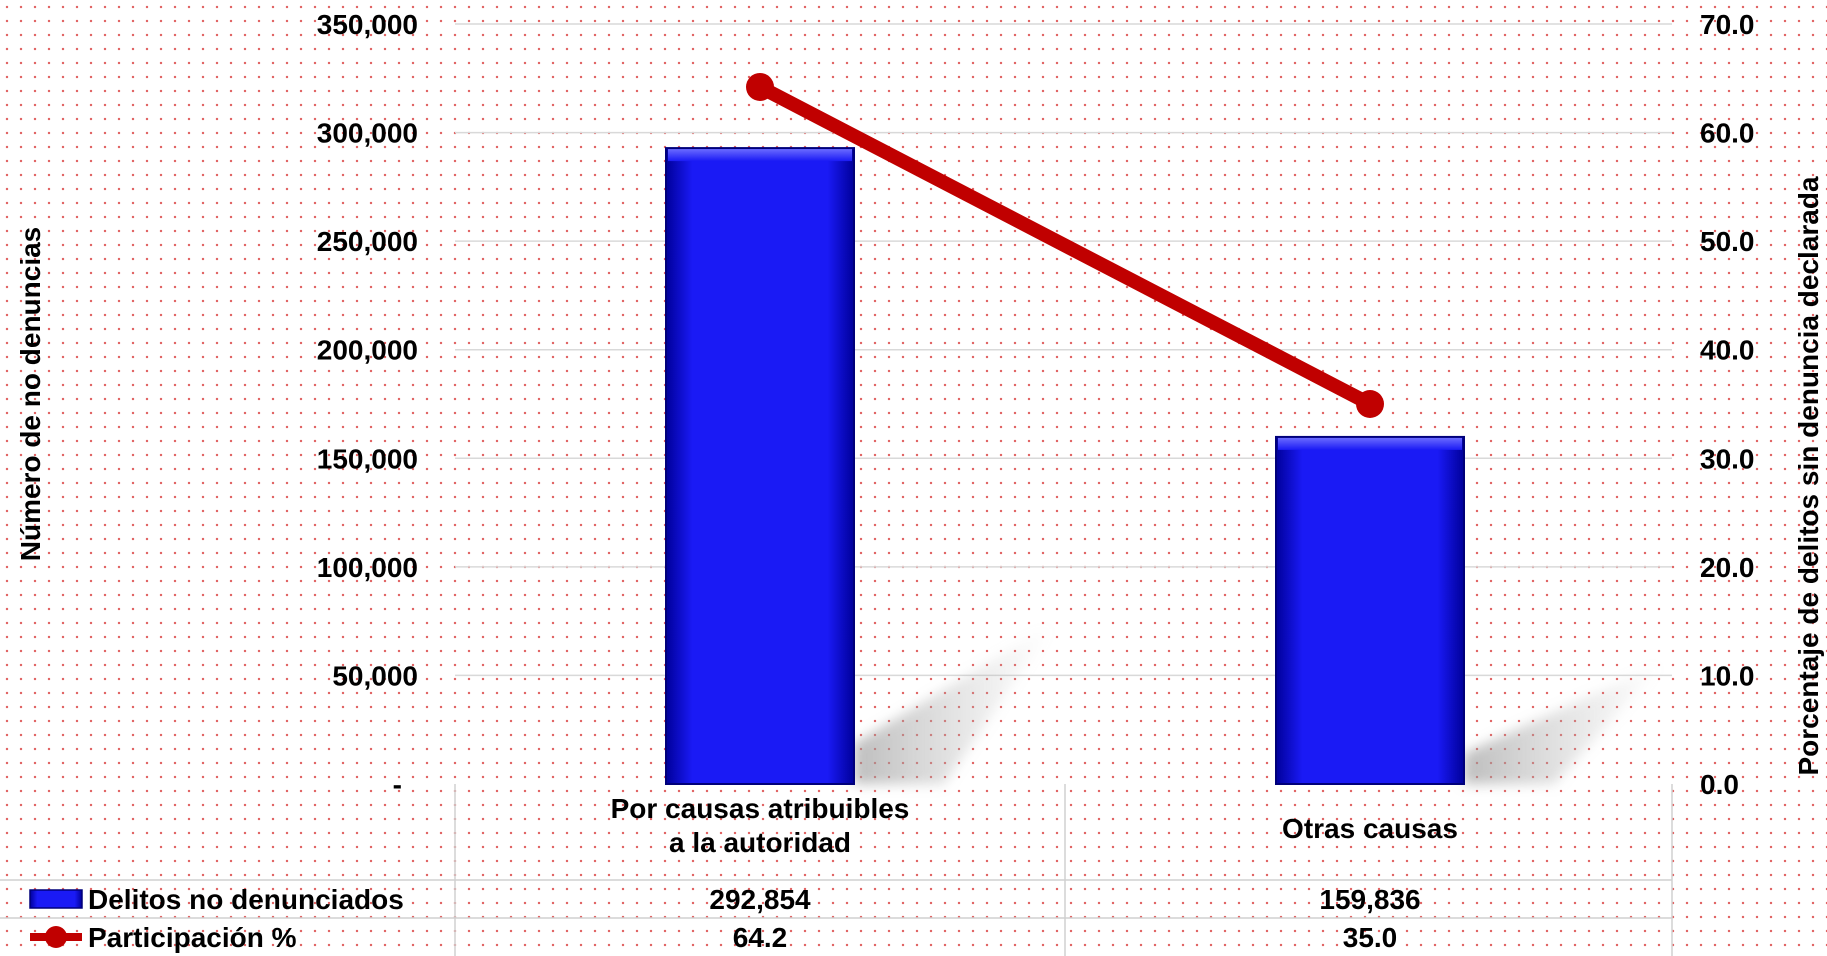 The image size is (1827, 956). Describe the element at coordinates (1259, 704) in the screenshot. I see `bar-shadows` at that location.